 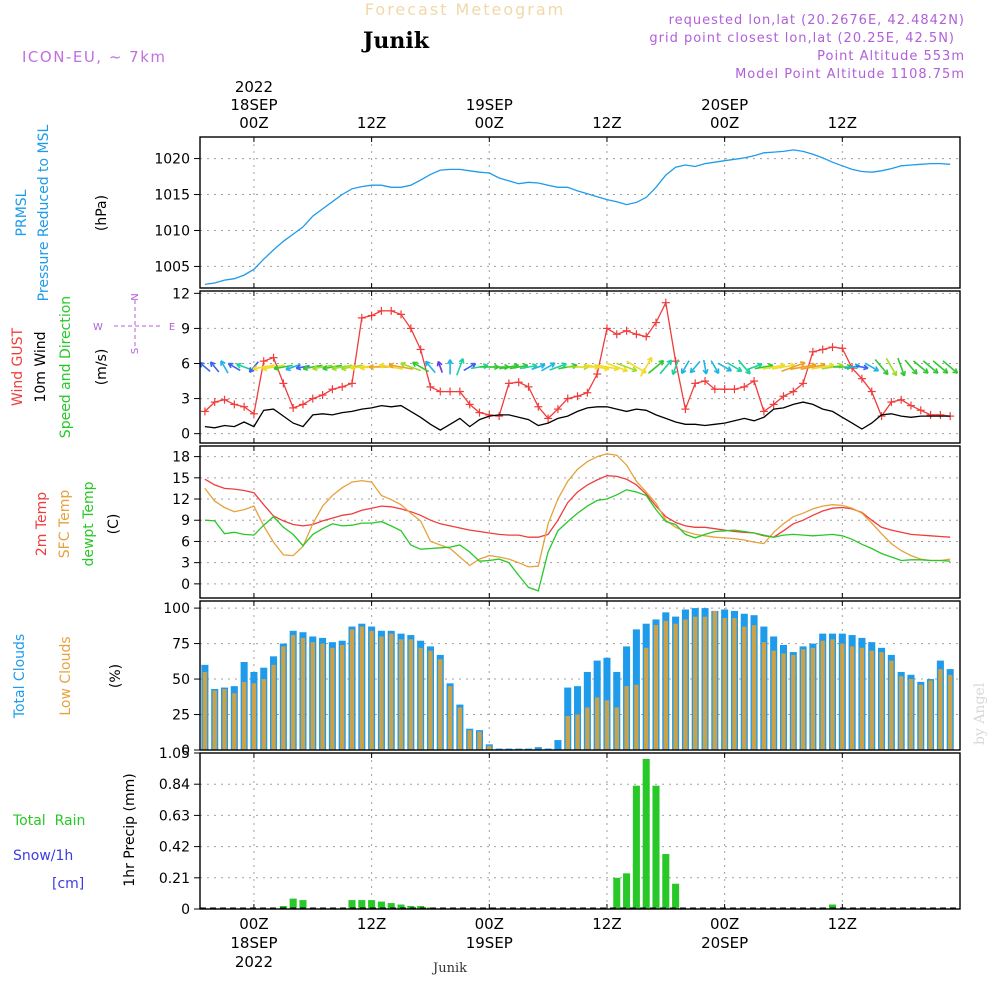 What do you see at coordinates (371, 123) in the screenshot?
I see `top-hour-label: 12Z` at bounding box center [371, 123].